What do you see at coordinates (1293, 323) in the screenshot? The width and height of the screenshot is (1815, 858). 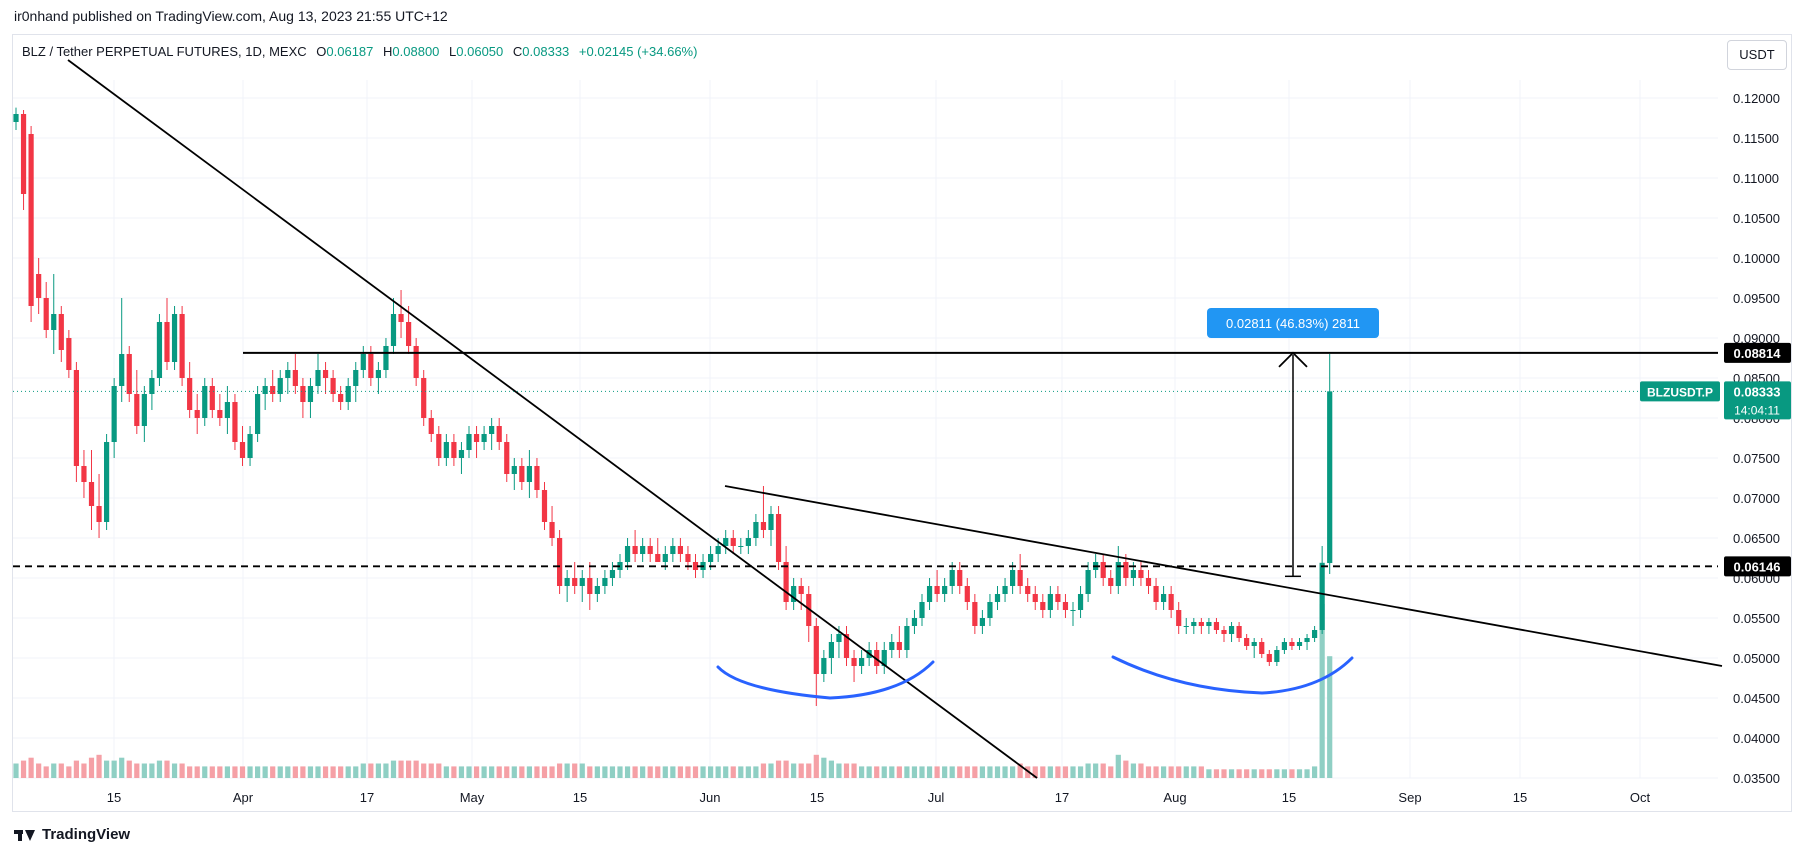 I see `measure-label: 0.02811 (46.83%) 2811` at bounding box center [1293, 323].